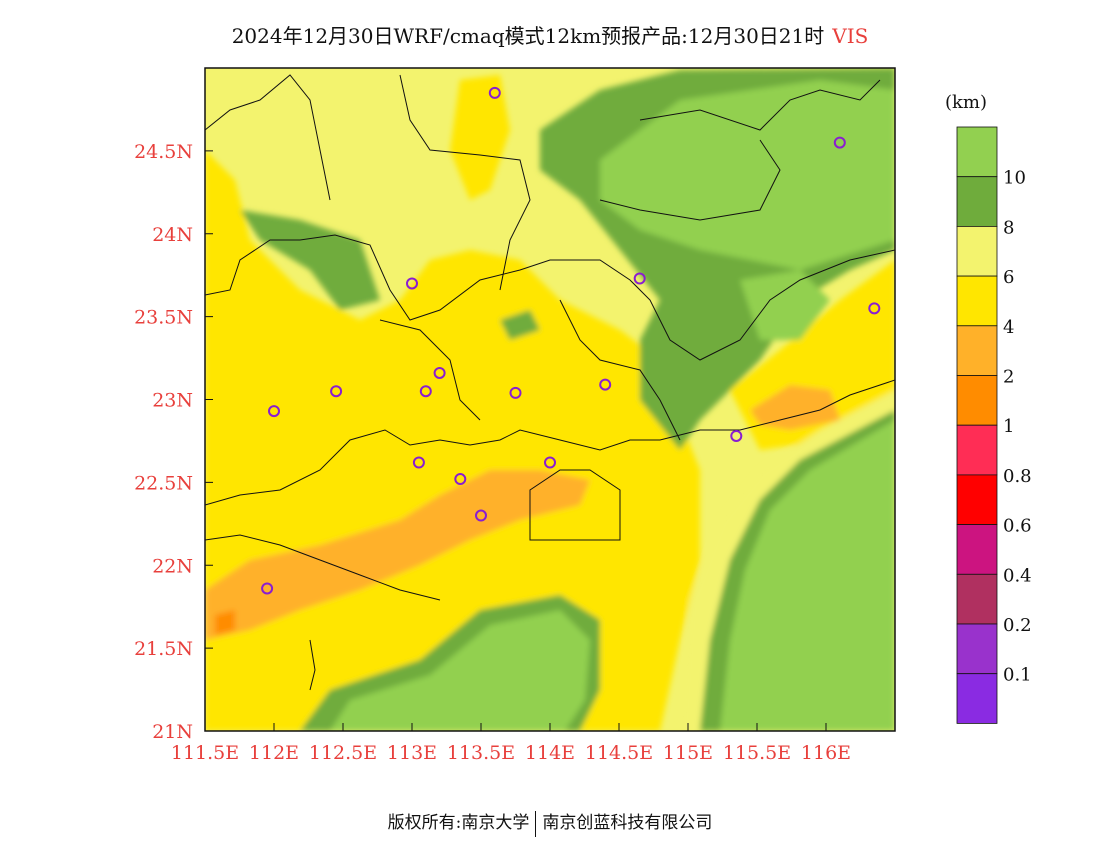 The image size is (1100, 850). What do you see at coordinates (173, 442) in the screenshot?
I see `lat-axis: 21N 21.5N 22N 22.5N 23N 23.5N 24N 24.5N` at bounding box center [173, 442].